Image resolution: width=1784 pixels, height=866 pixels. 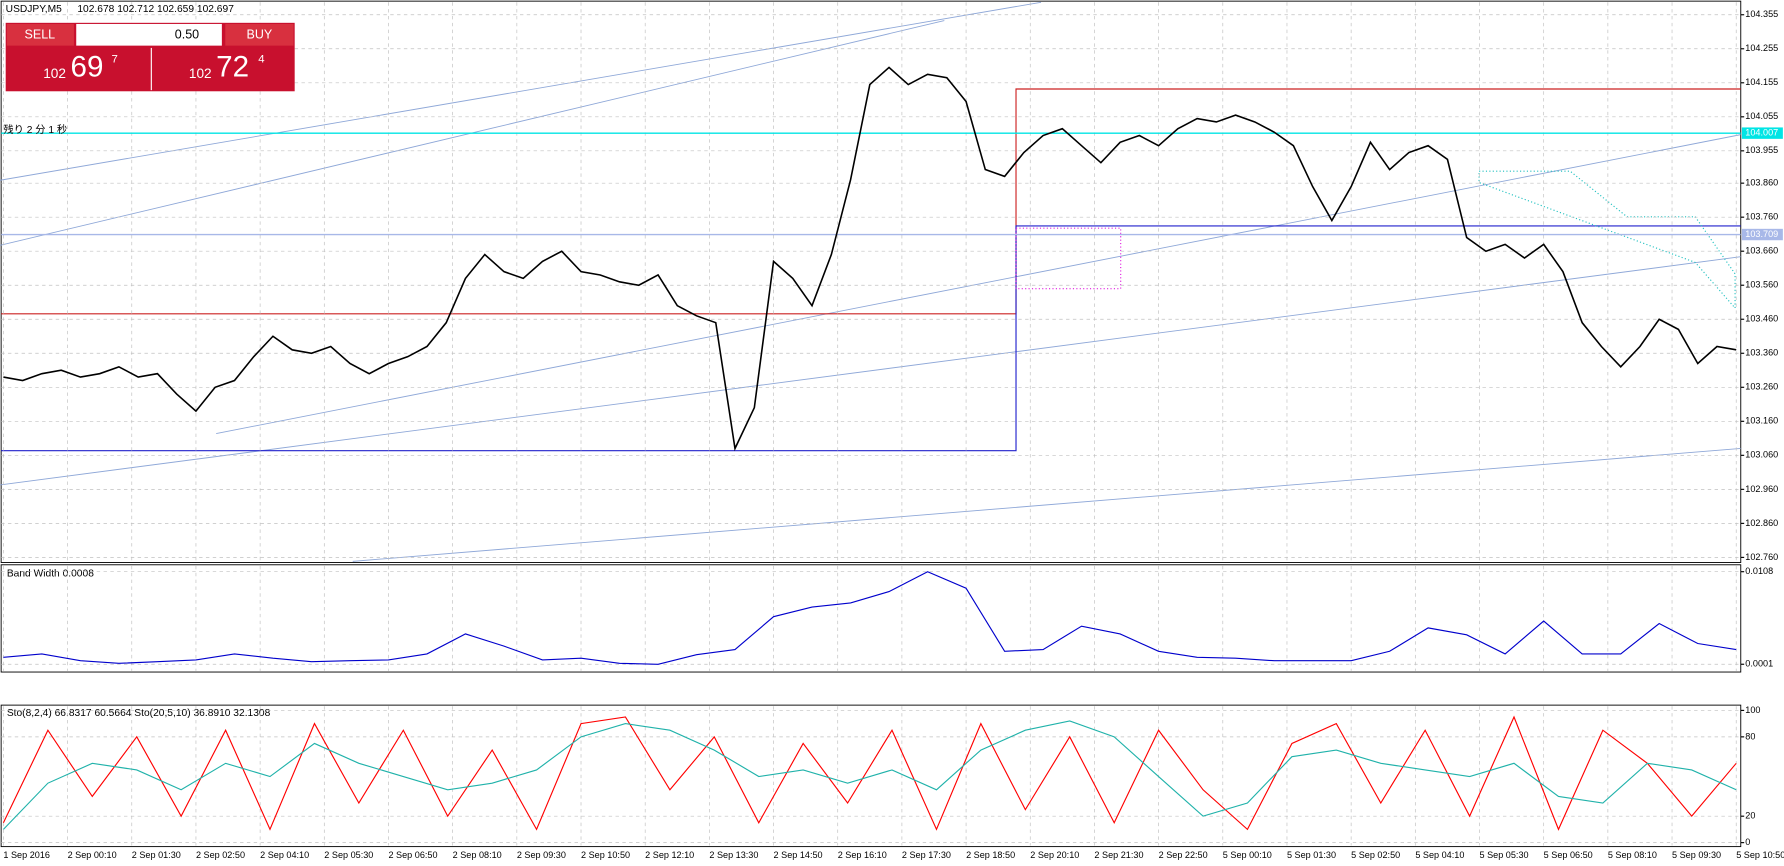 I want to click on price-marker: 104.007, so click(x=1761, y=133).